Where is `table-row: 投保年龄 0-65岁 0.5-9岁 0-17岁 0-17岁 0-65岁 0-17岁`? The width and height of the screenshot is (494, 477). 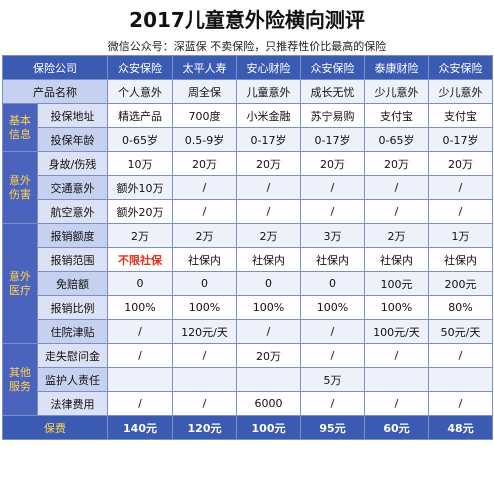
table-row: 投保年龄 0-65岁 0.5-9岁 0-17岁 0-17岁 0-65岁 0-17岁 is located at coordinates (248, 139).